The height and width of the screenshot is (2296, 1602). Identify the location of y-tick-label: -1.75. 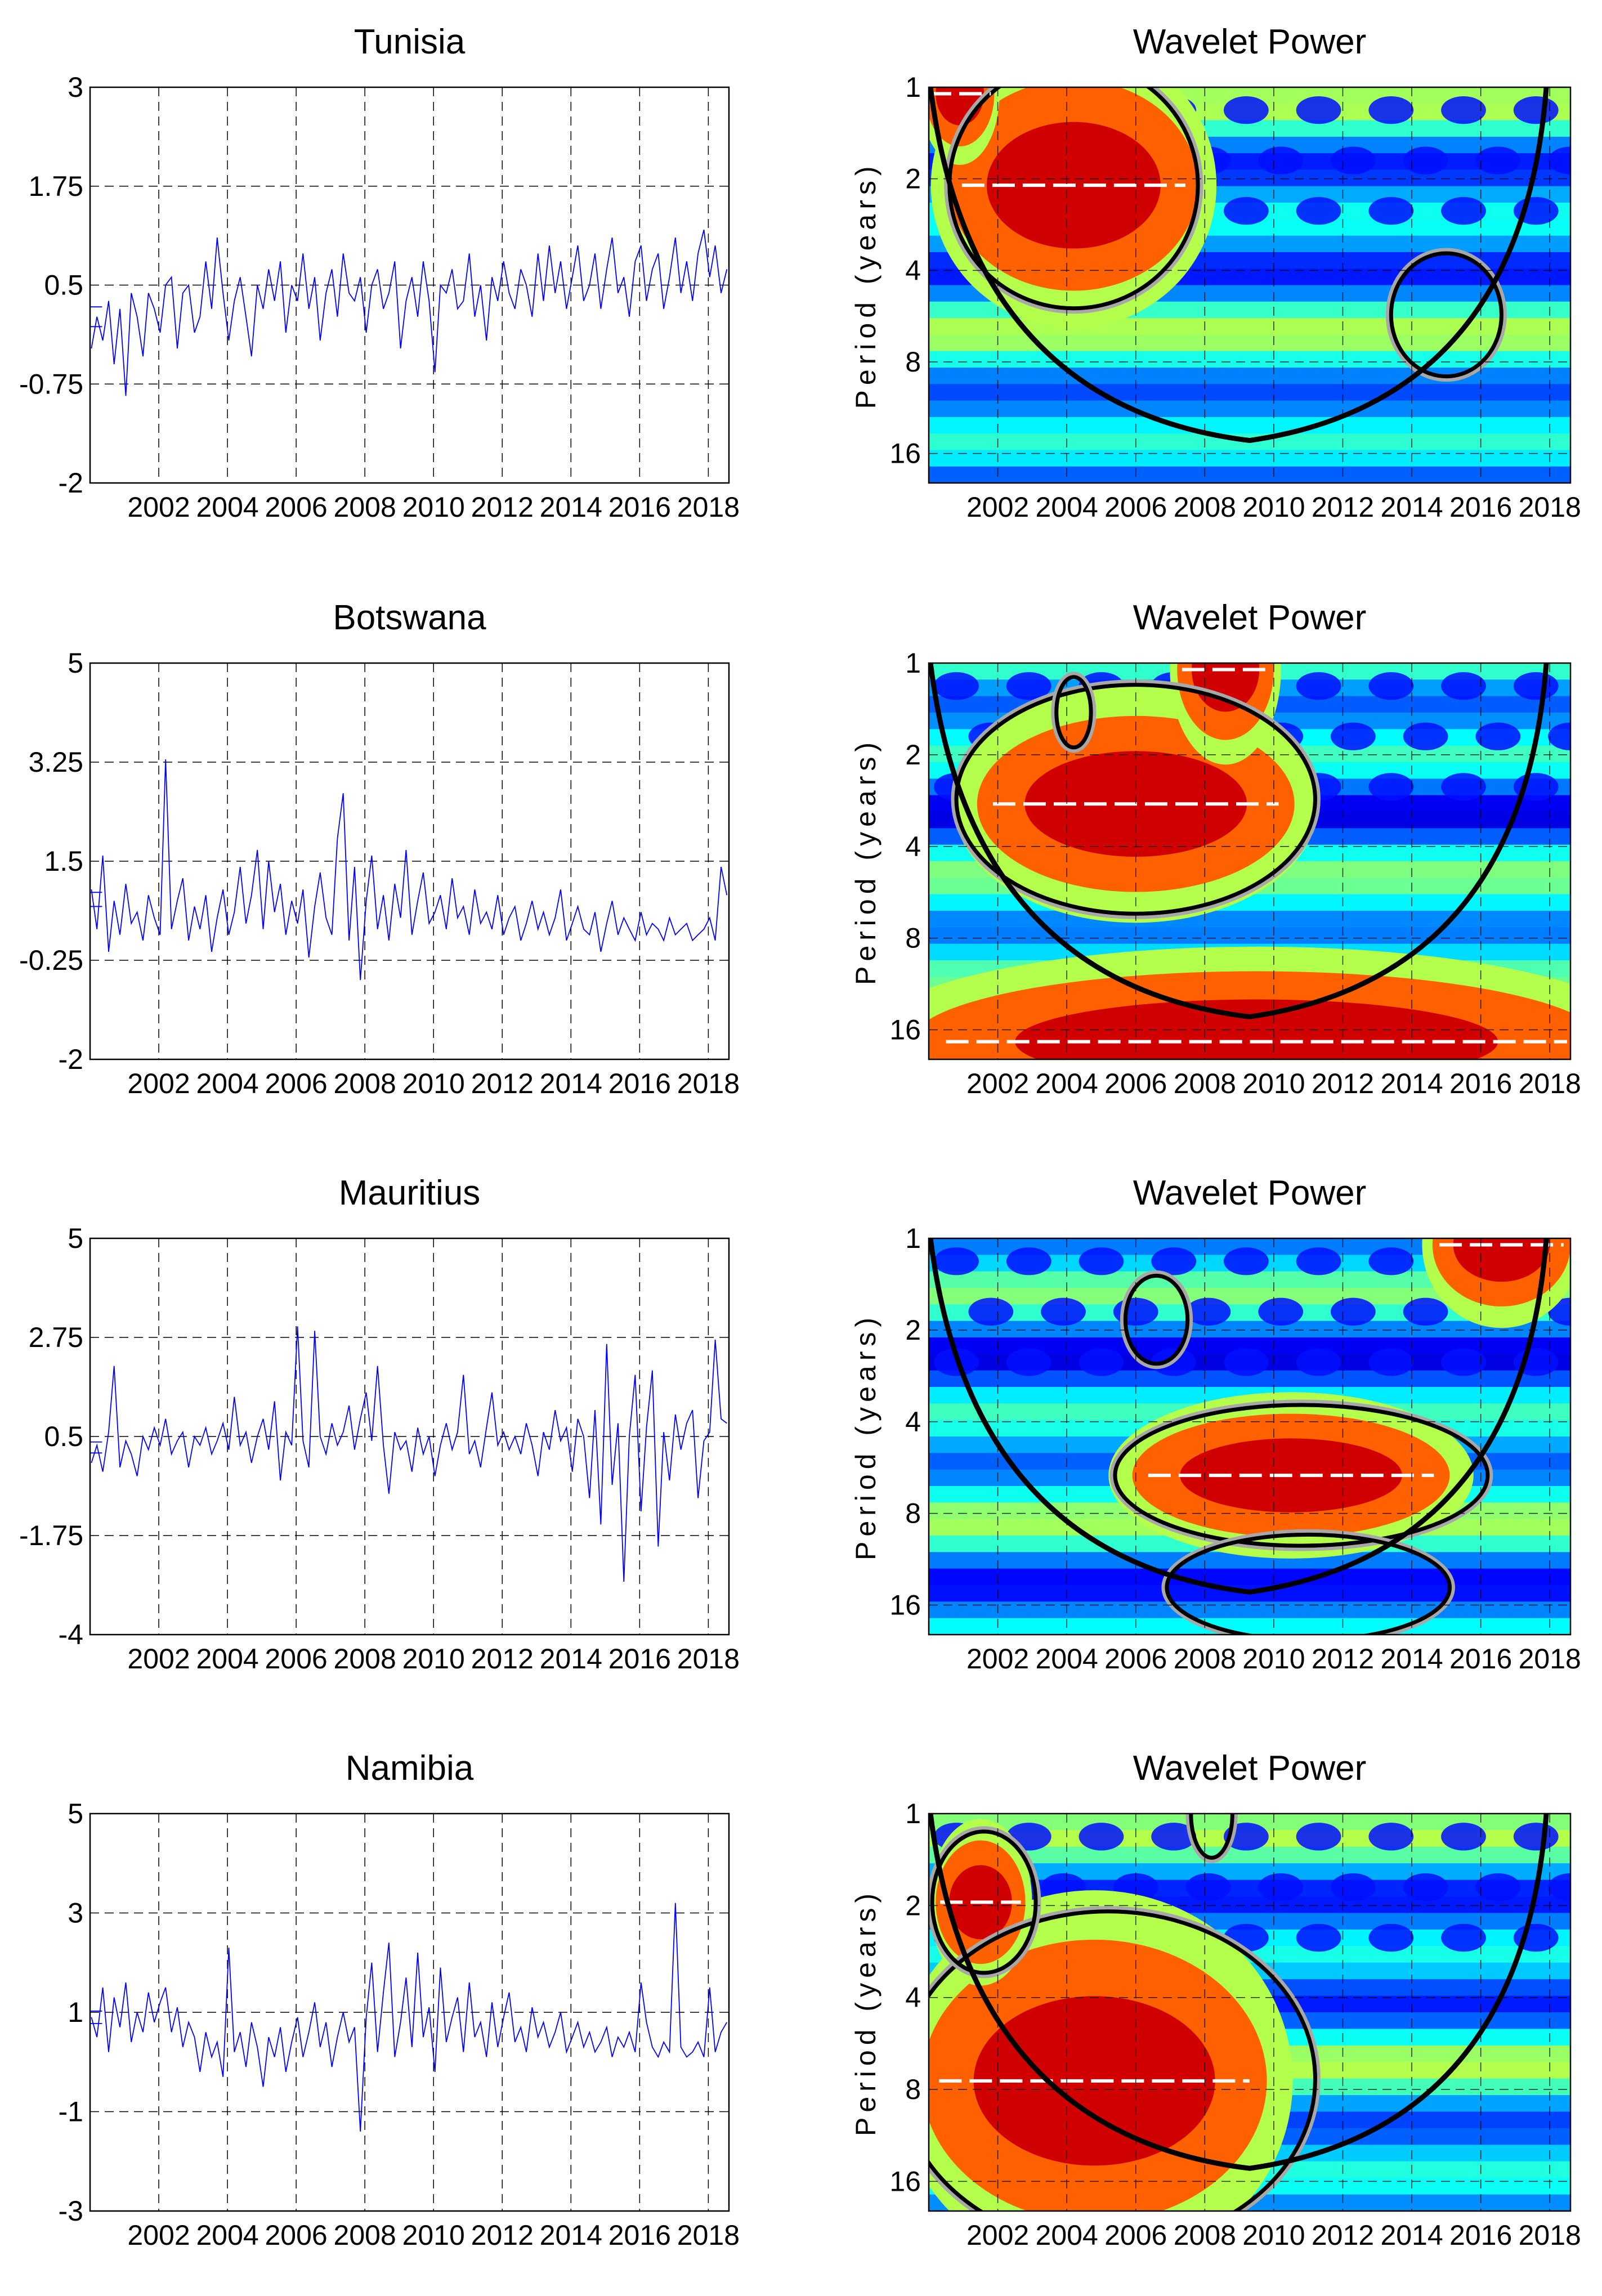
(51, 1535).